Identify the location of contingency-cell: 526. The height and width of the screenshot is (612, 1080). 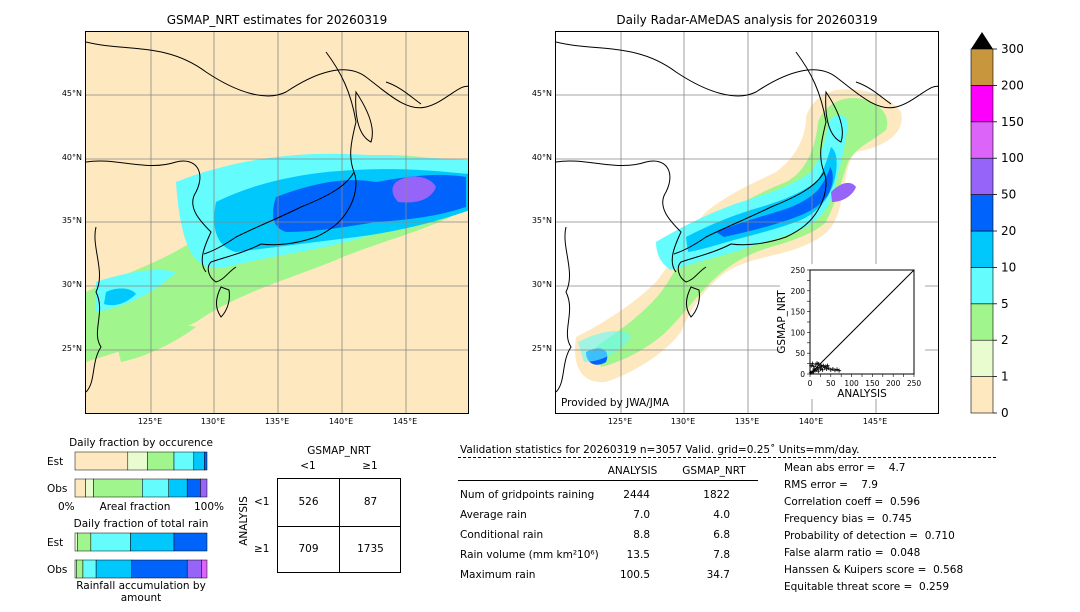
(308, 502).